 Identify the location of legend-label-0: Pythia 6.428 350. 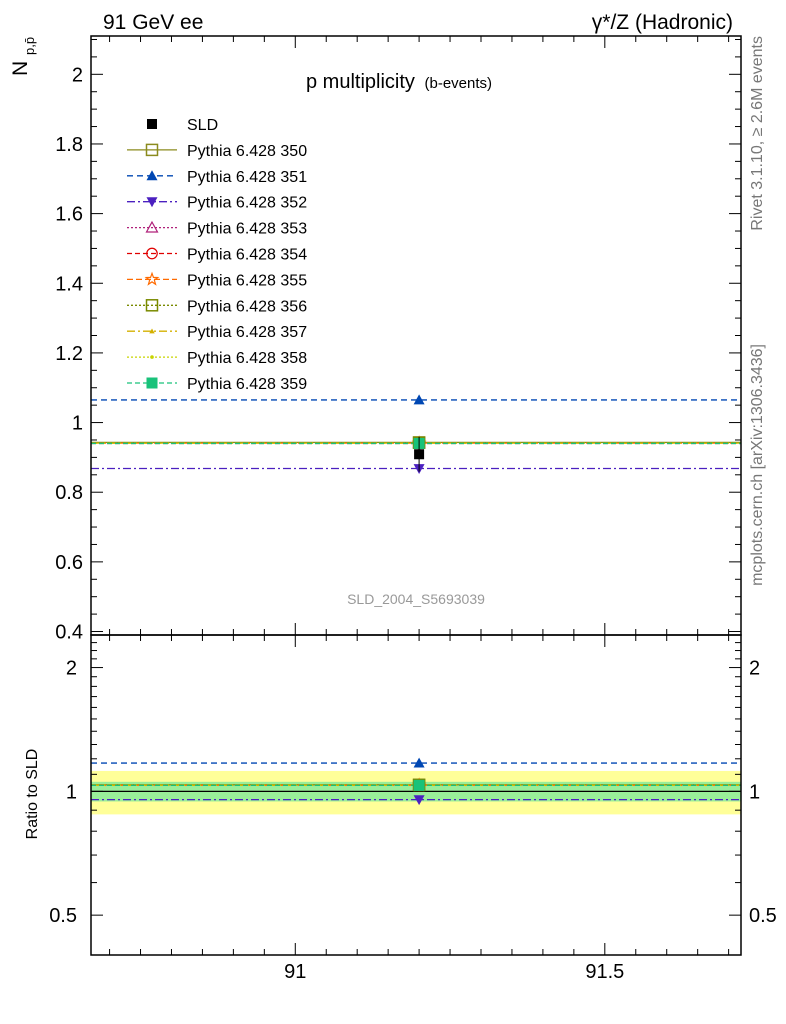
(247, 151).